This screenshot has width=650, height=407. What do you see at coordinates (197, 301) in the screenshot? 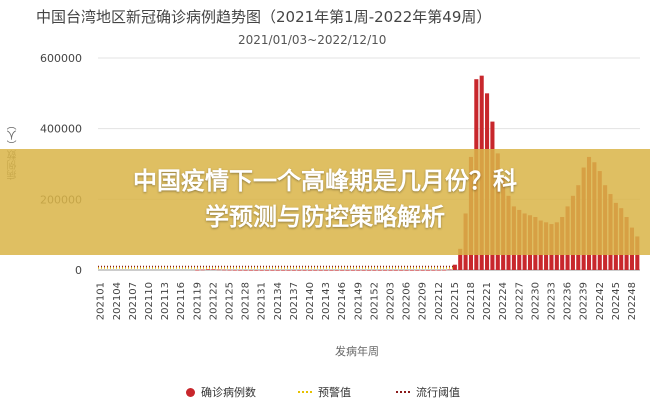
I see `x-tick-label: 202119` at bounding box center [197, 301].